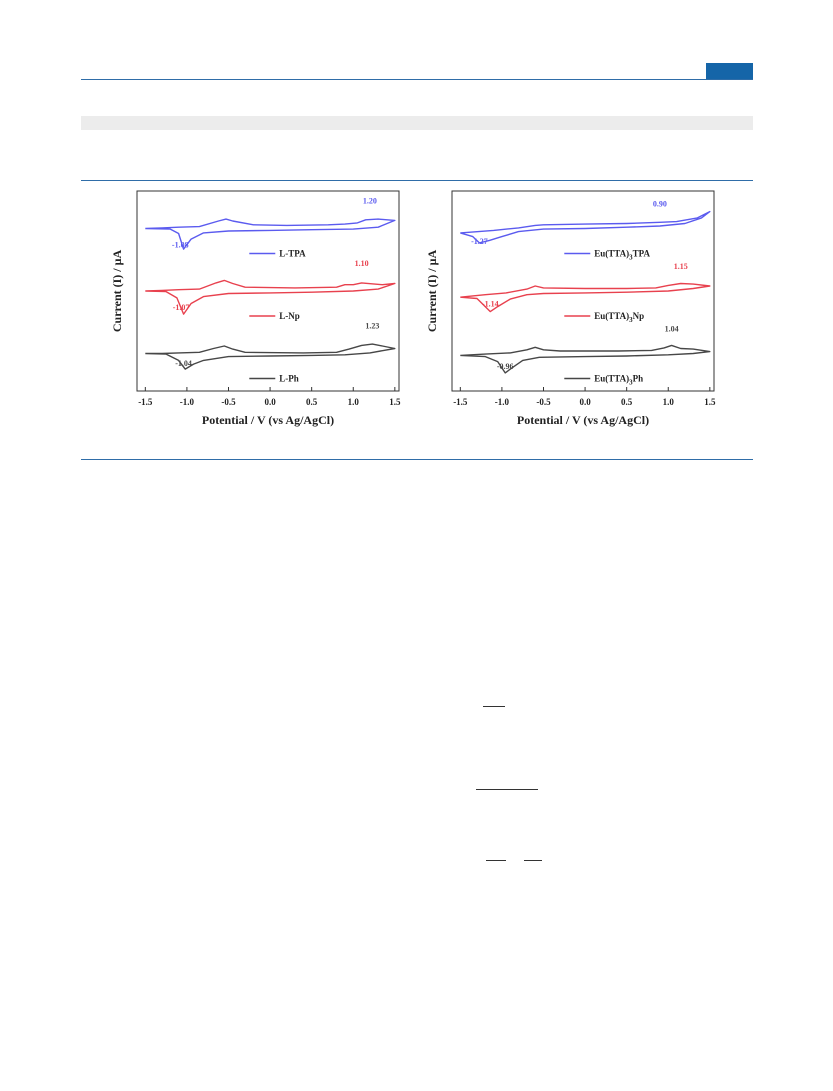 The image size is (833, 1091). What do you see at coordinates (619, 317) in the screenshot?
I see `legend-label: Eu(TTA)3Np` at bounding box center [619, 317].